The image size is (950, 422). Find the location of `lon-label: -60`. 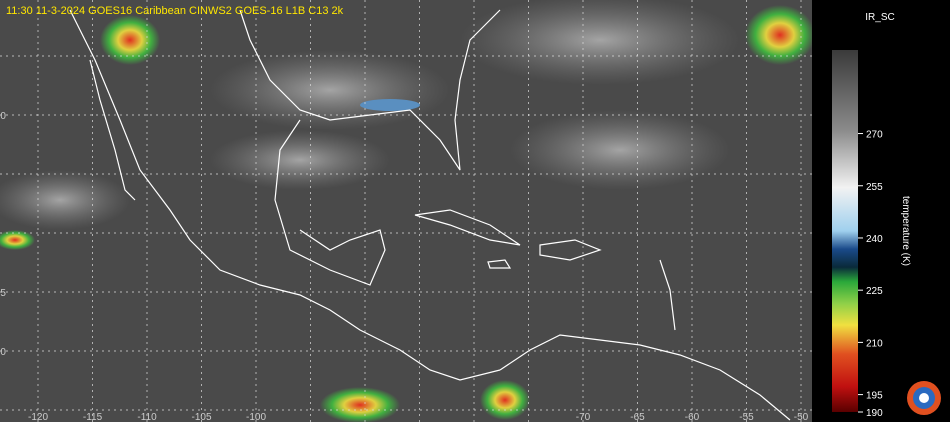

lon-label: -60 is located at coordinates (692, 417).